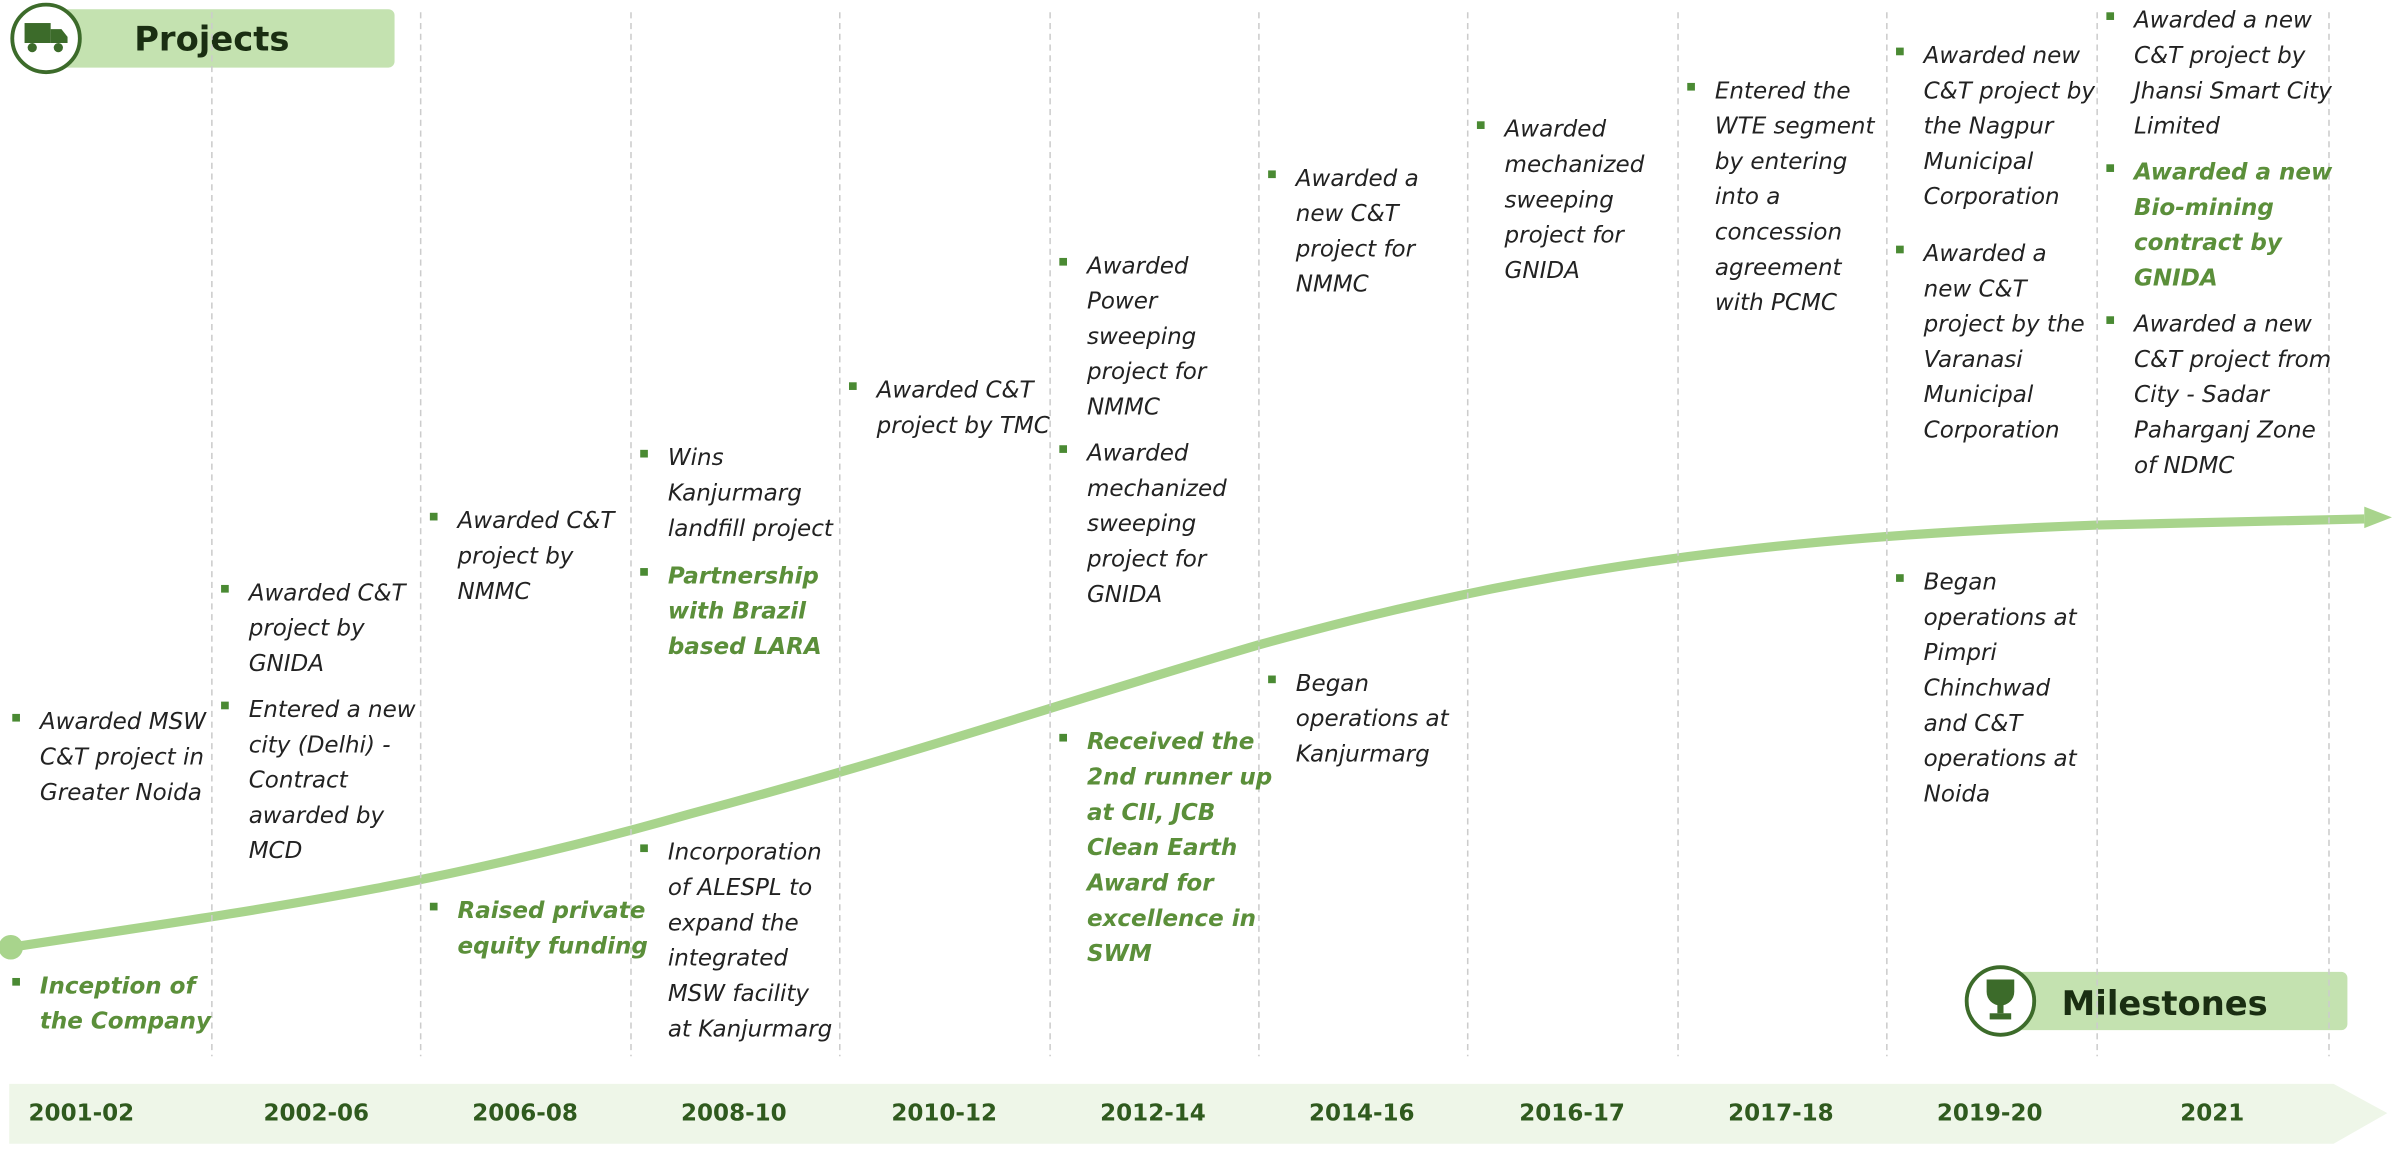 This screenshot has height=1153, width=2395. I want to click on trophy-icon, so click(2000, 999).